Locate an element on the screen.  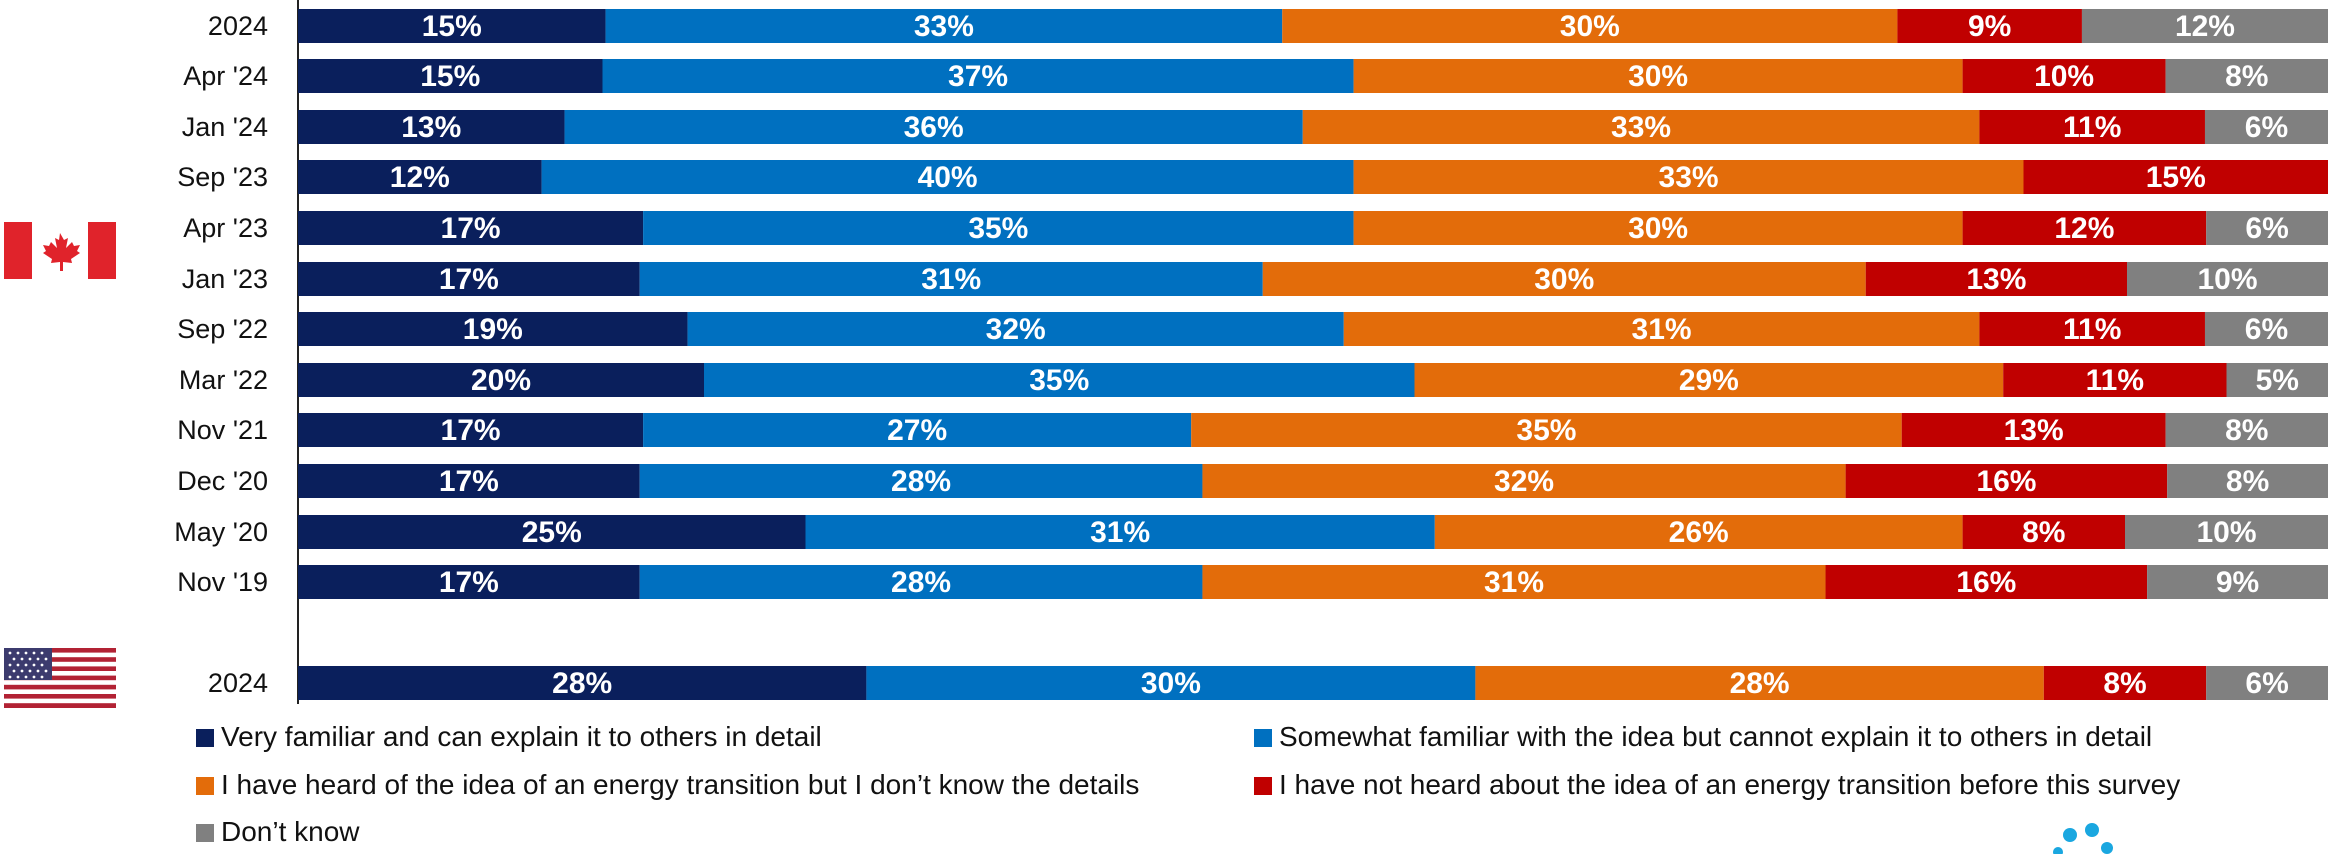
bar-row: Jan '24 13% 36% 33% 11% 6% is located at coordinates (1255, 127).